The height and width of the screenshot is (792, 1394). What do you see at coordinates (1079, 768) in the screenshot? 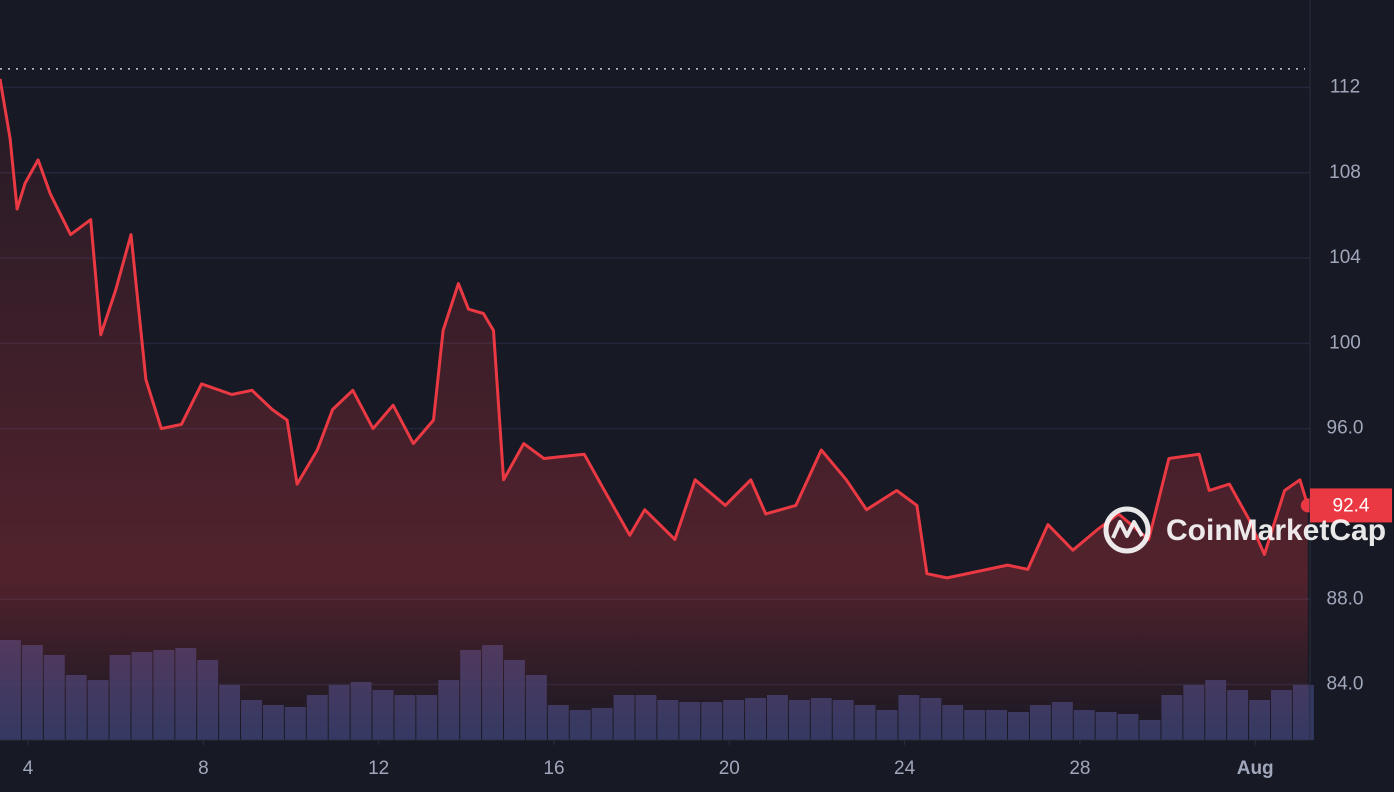
I see `x-tick-label: 28` at bounding box center [1079, 768].